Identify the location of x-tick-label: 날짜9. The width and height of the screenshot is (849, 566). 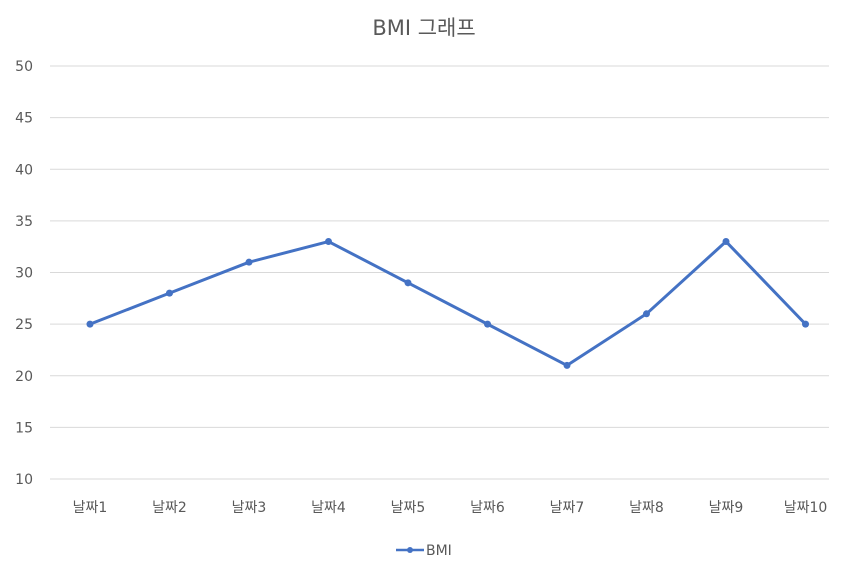
(726, 508).